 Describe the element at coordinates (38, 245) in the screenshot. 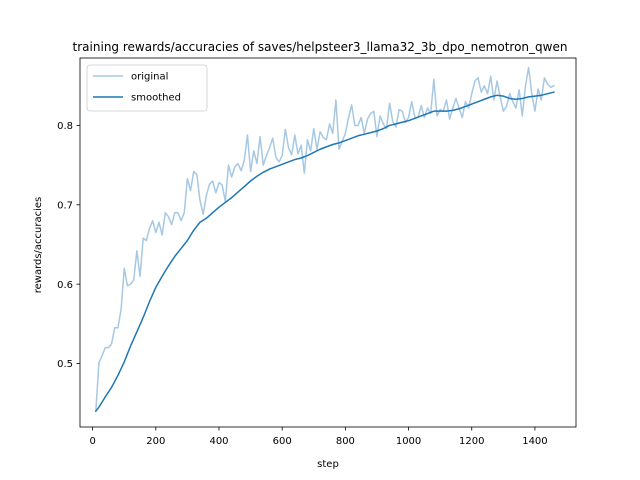

I see `y-axis-label: rewards/accuracies` at that location.